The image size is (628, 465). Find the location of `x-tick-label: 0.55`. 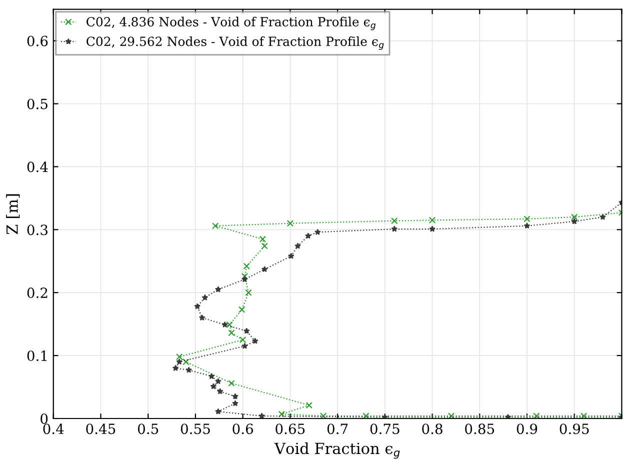

x-tick-label: 0.55 is located at coordinates (195, 429).